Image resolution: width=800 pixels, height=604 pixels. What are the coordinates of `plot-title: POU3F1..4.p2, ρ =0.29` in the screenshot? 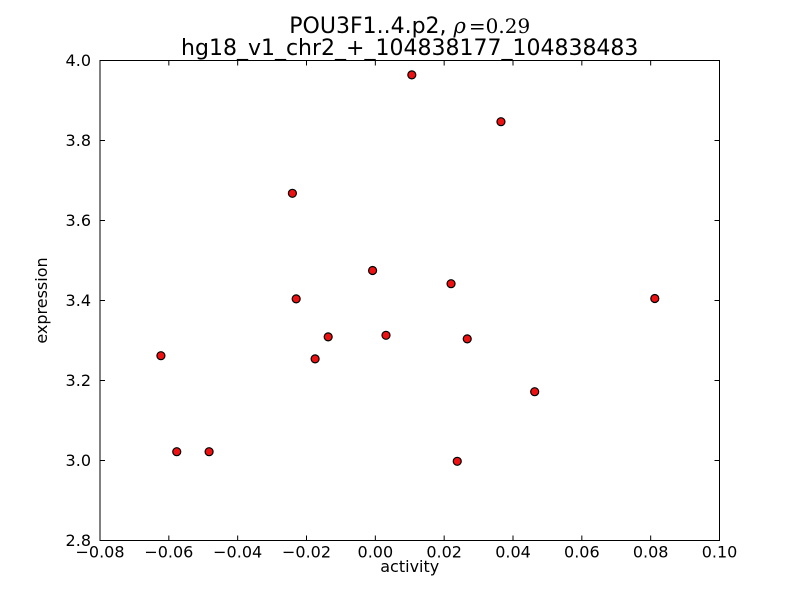 It's located at (409, 26).